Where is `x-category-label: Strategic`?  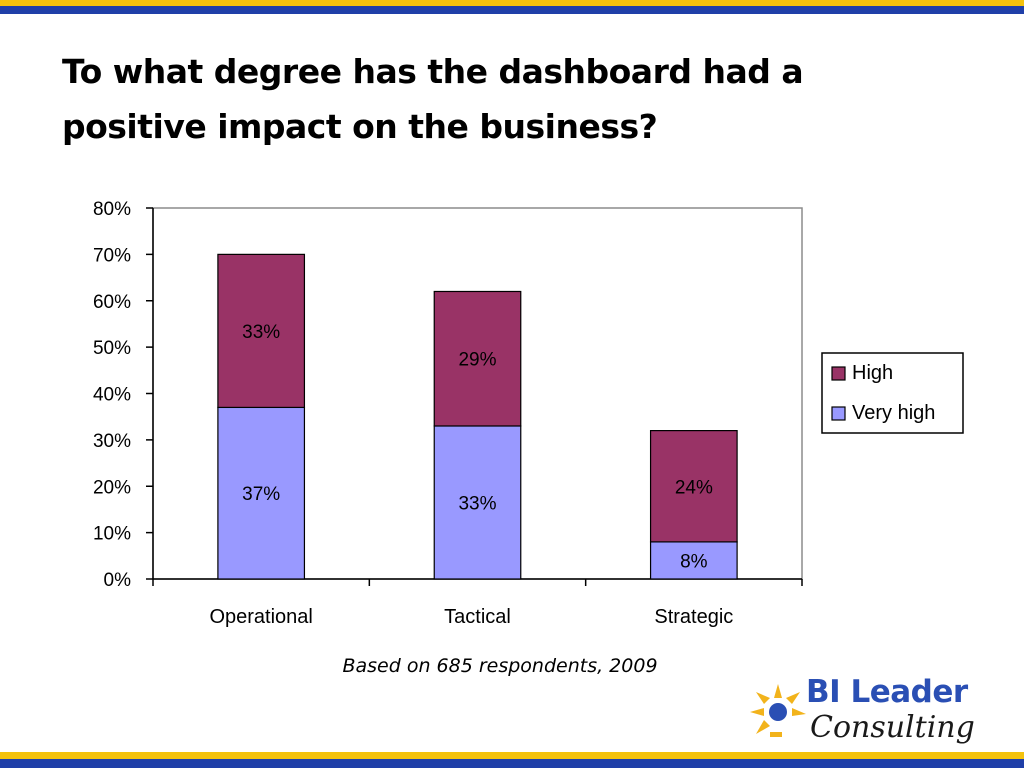 x-category-label: Strategic is located at coordinates (693, 617).